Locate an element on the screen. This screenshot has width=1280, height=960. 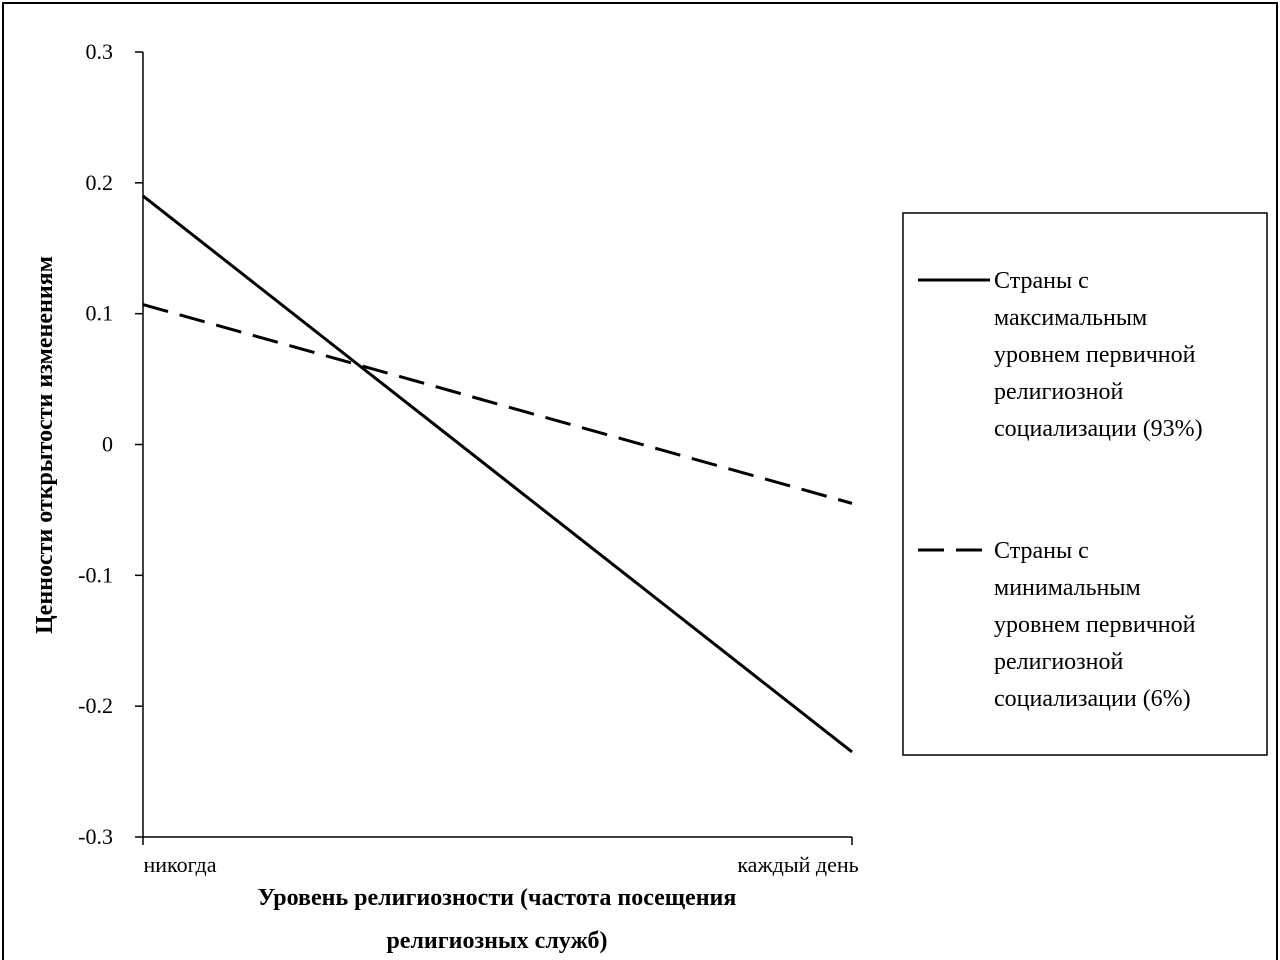
y-tick-label: 0.1 is located at coordinates (100, 313).